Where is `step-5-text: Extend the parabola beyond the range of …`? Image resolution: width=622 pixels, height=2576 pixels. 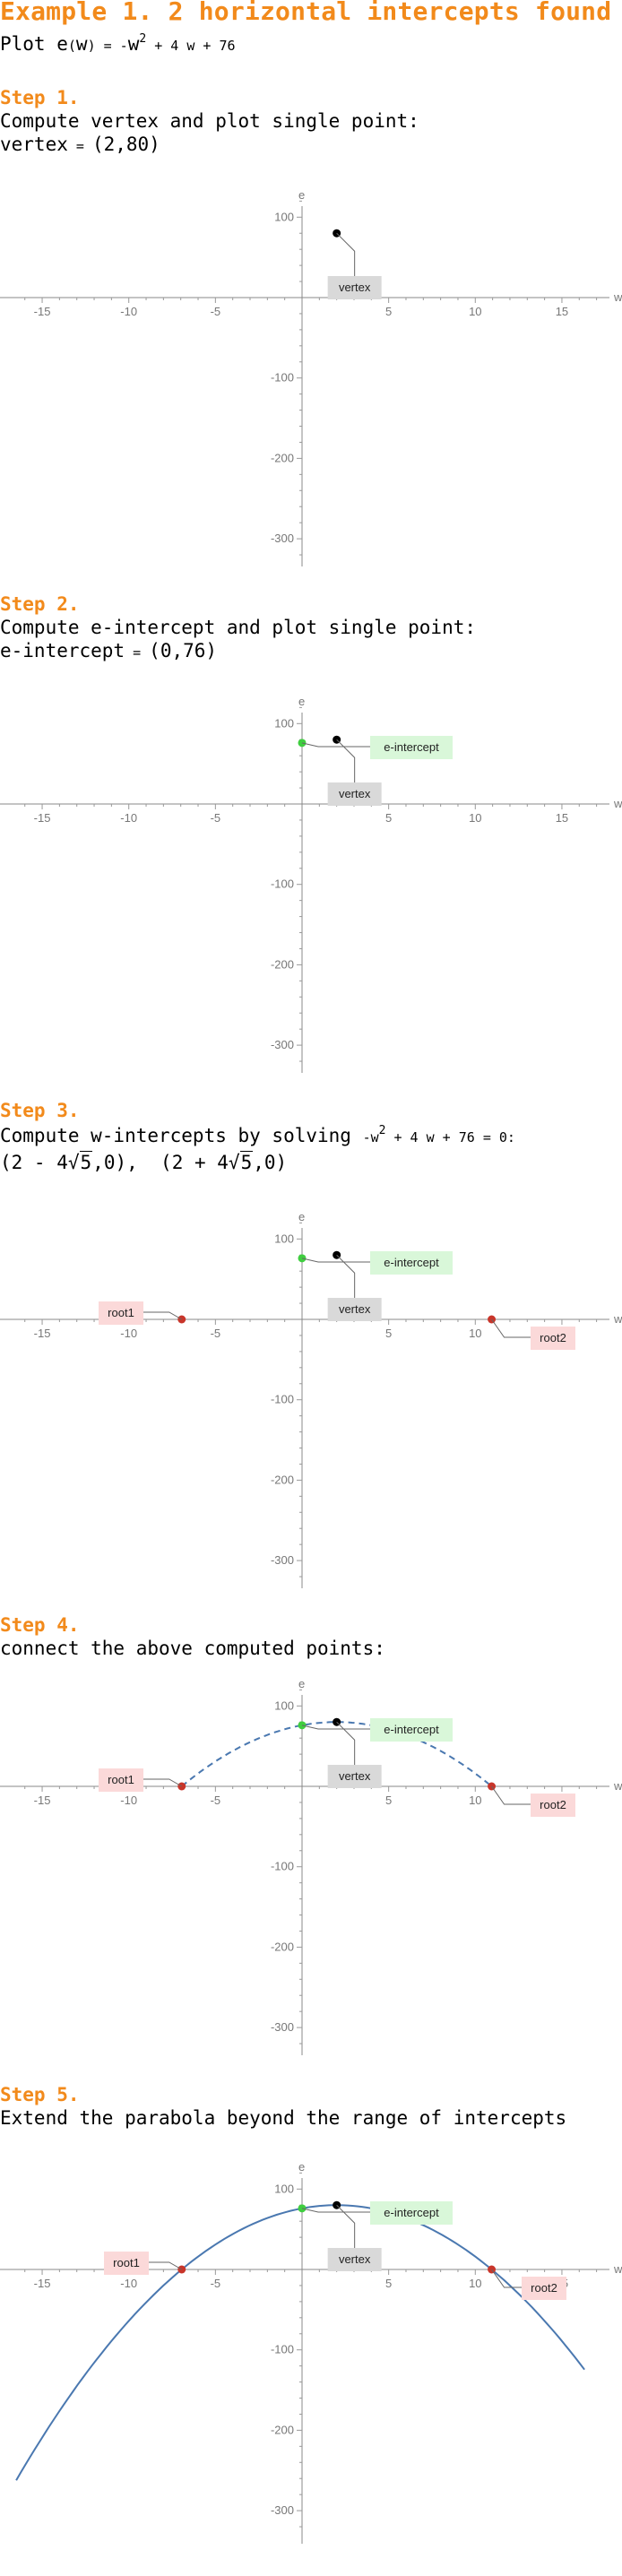
step-5-text: Extend the parabola beyond the range of … is located at coordinates (283, 2118).